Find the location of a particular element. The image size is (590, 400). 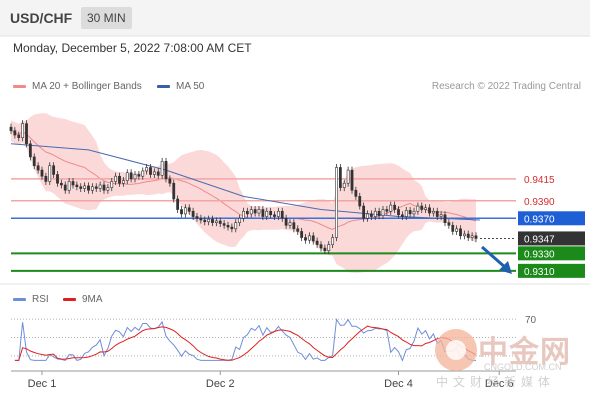

timeframe-badge: 30 MIN is located at coordinates (106, 18).